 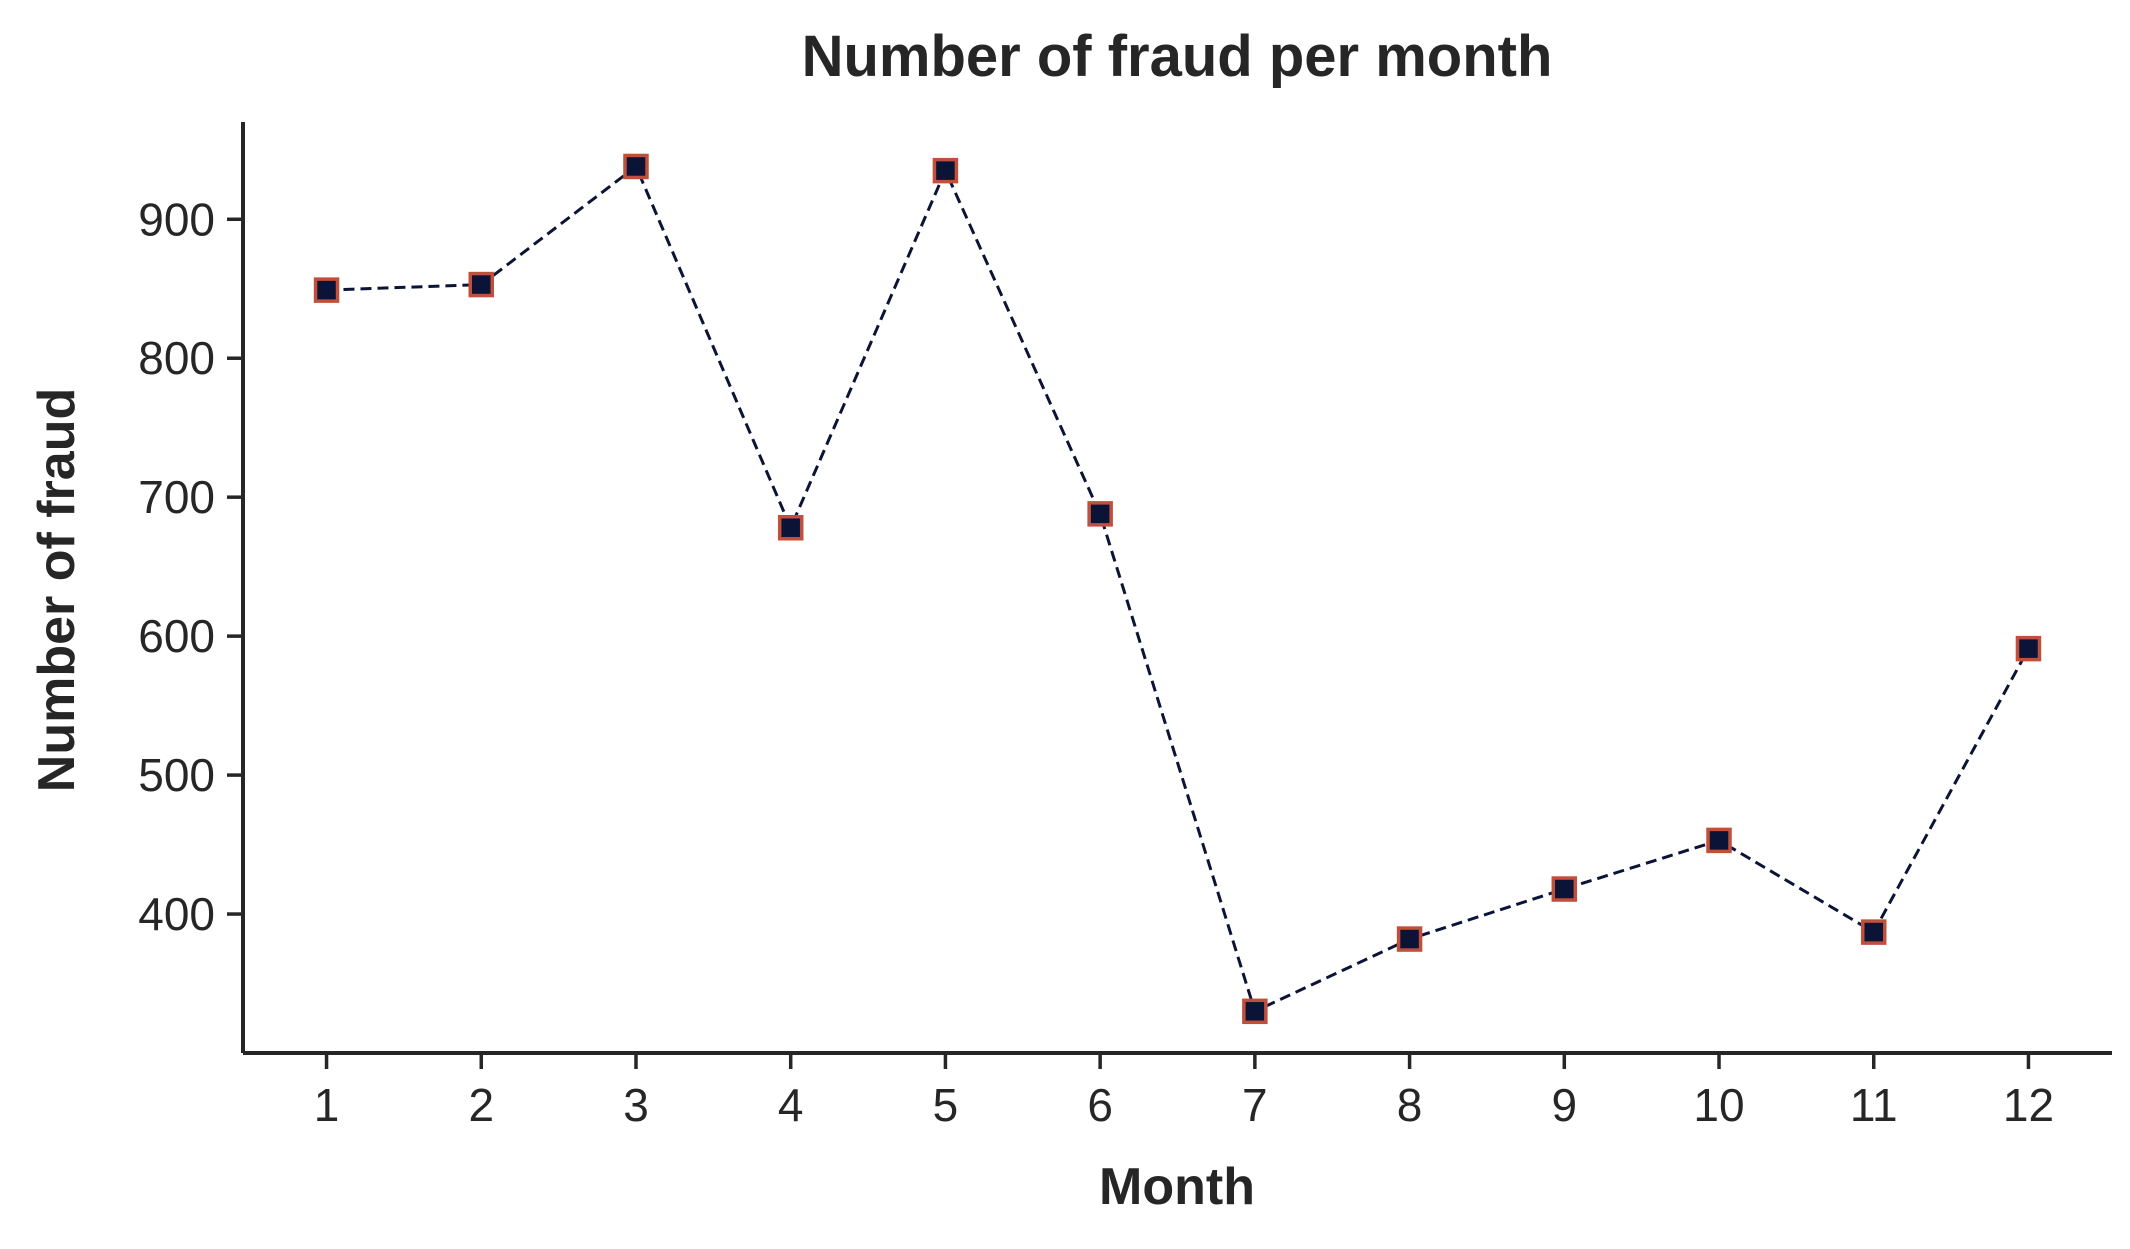 I want to click on x-tick-label: 11, so click(x=1874, y=1105).